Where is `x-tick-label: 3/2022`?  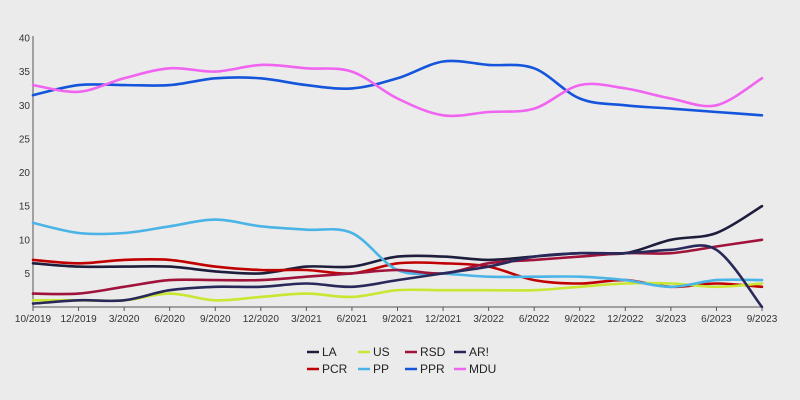
x-tick-label: 3/2022 is located at coordinates (488, 319).